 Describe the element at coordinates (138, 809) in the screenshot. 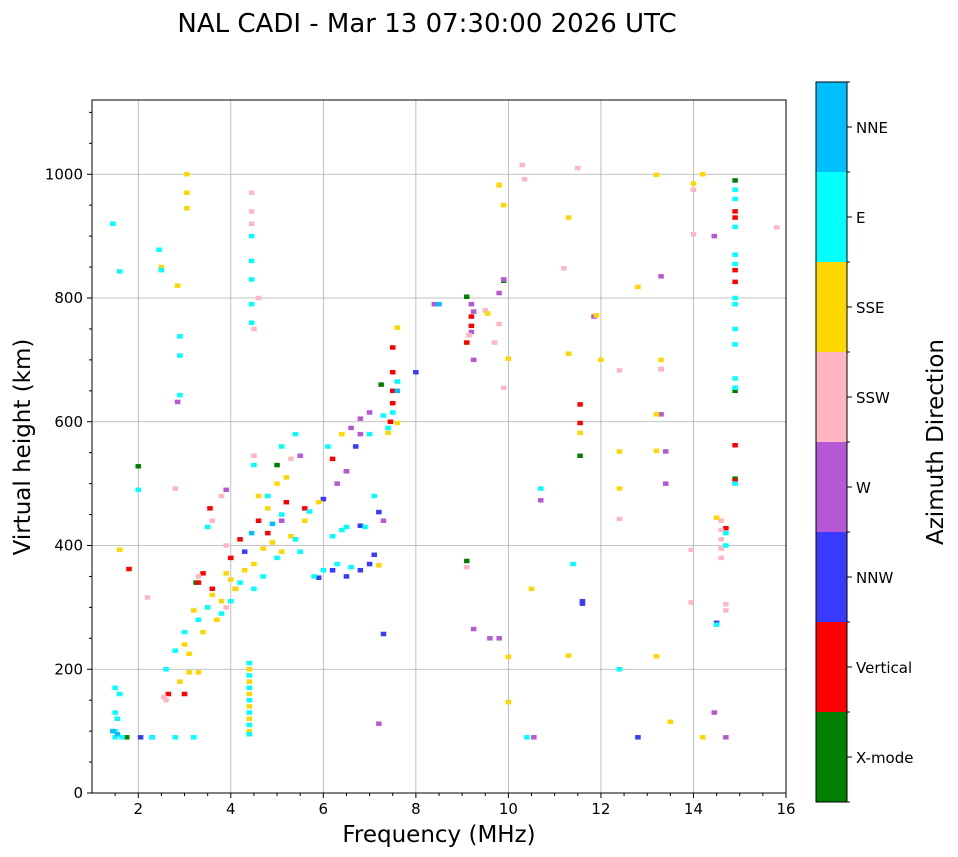

I see `x-tick-label: 2` at that location.